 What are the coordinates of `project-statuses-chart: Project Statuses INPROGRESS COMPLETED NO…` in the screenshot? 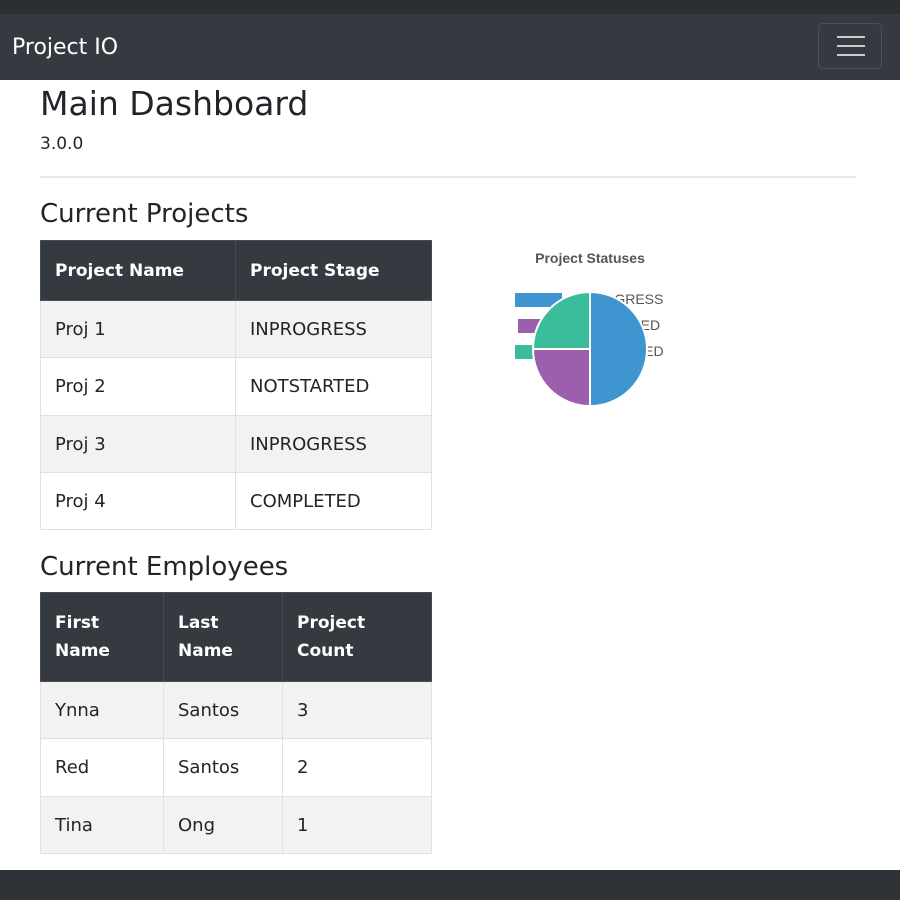 It's located at (590, 370).